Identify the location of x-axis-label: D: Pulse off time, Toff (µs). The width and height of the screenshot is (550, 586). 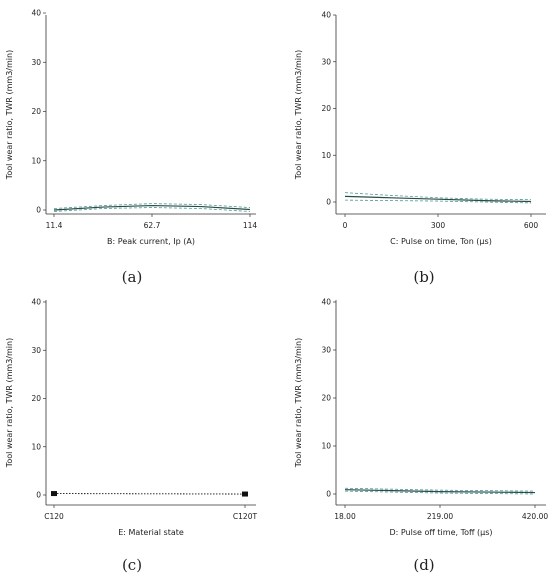
(440, 532).